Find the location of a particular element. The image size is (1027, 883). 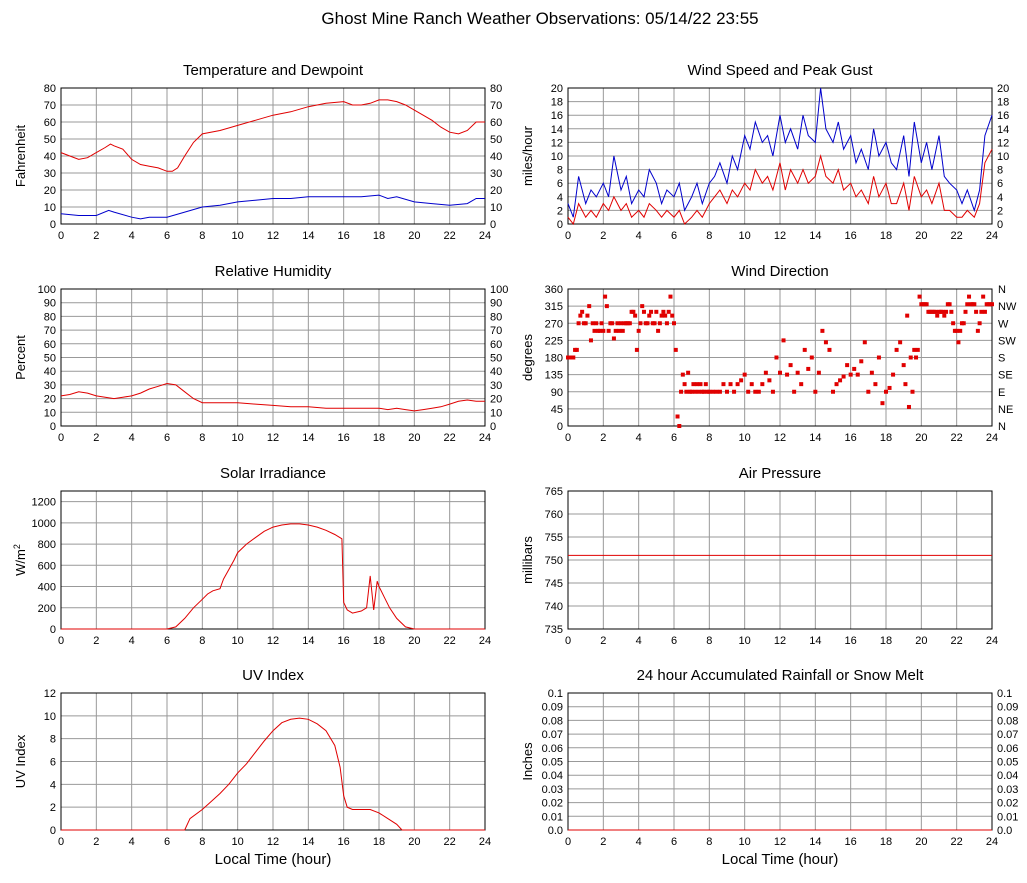

y-tick-label-right: 60 is located at coordinates (496, 345).